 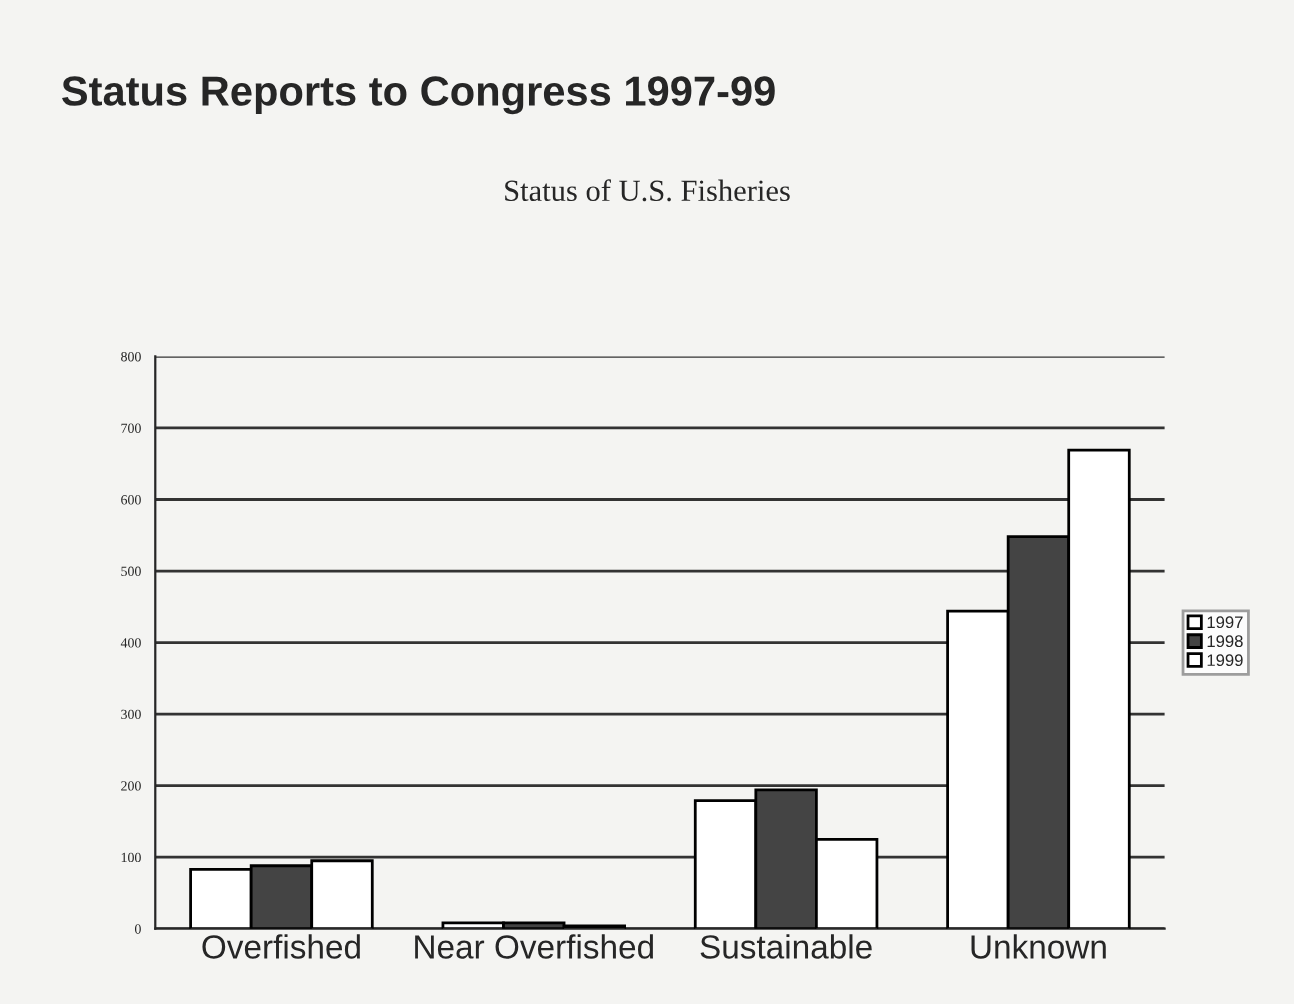 What do you see at coordinates (1225, 660) in the screenshot?
I see `legend-label: 1999` at bounding box center [1225, 660].